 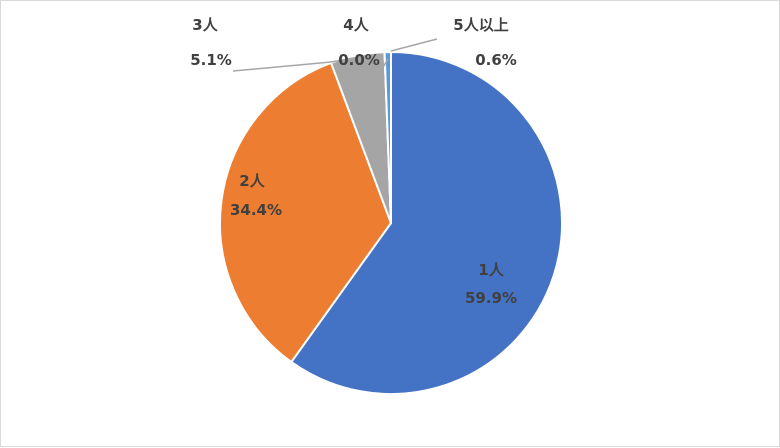 What do you see at coordinates (496, 60) in the screenshot?
I see `slice-label-5-value: 0.6%` at bounding box center [496, 60].